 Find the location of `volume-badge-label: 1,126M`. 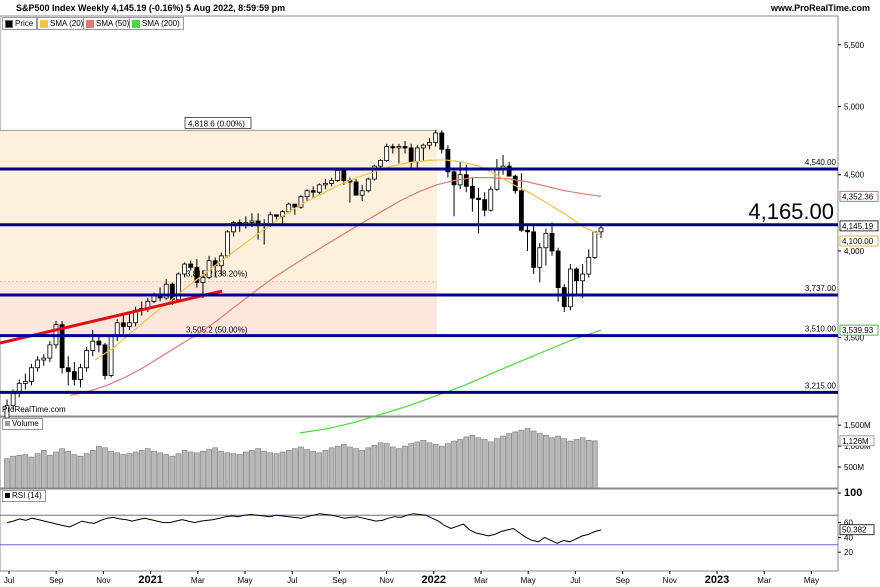

volume-badge-label: 1,126M is located at coordinates (855, 441).